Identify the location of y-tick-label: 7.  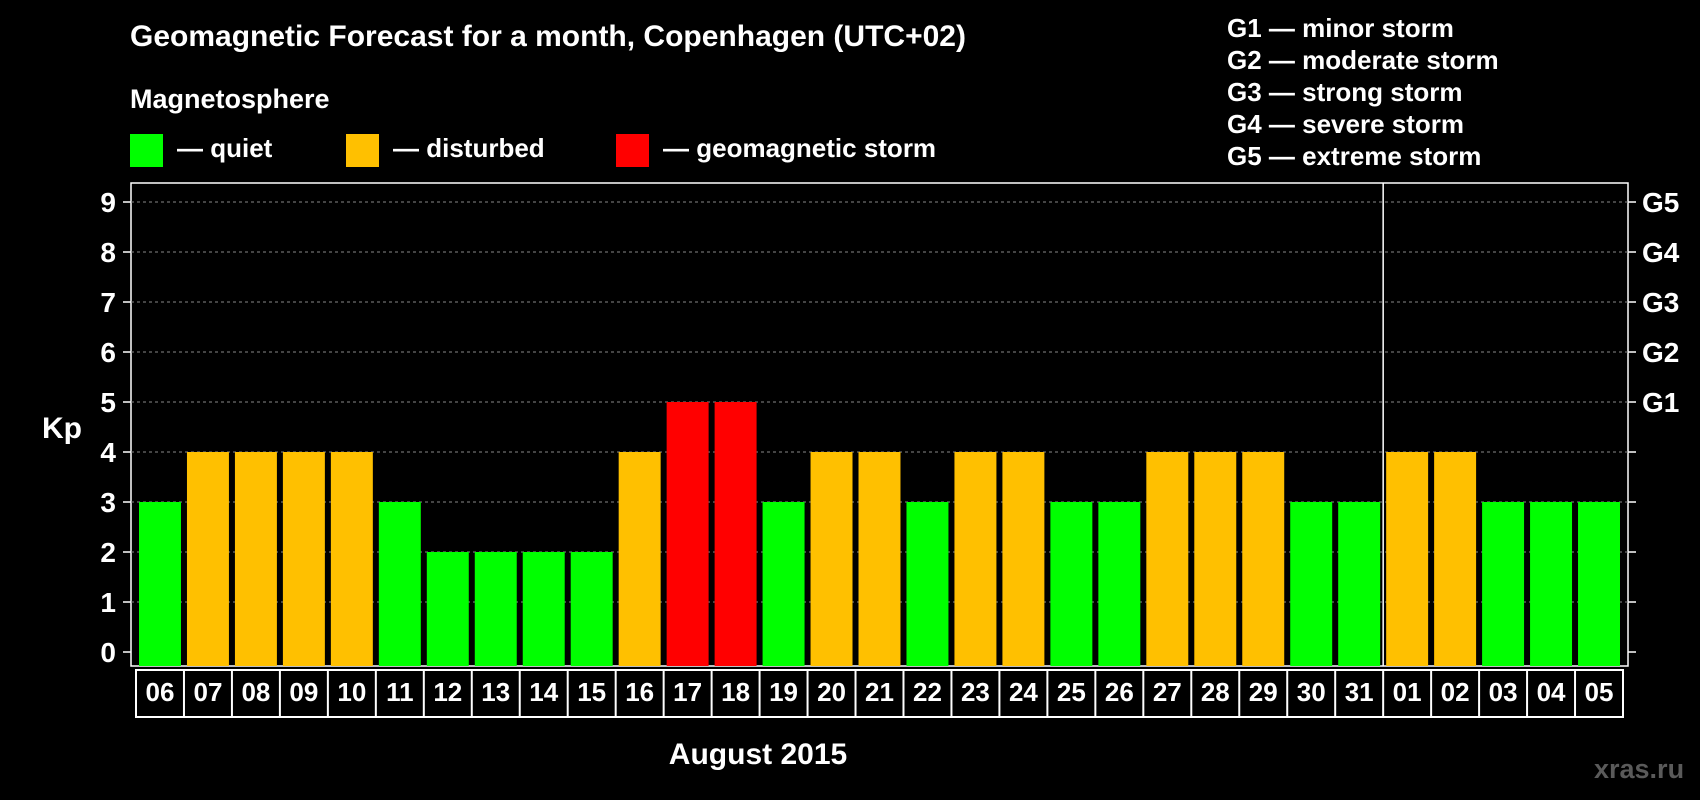
(108, 302).